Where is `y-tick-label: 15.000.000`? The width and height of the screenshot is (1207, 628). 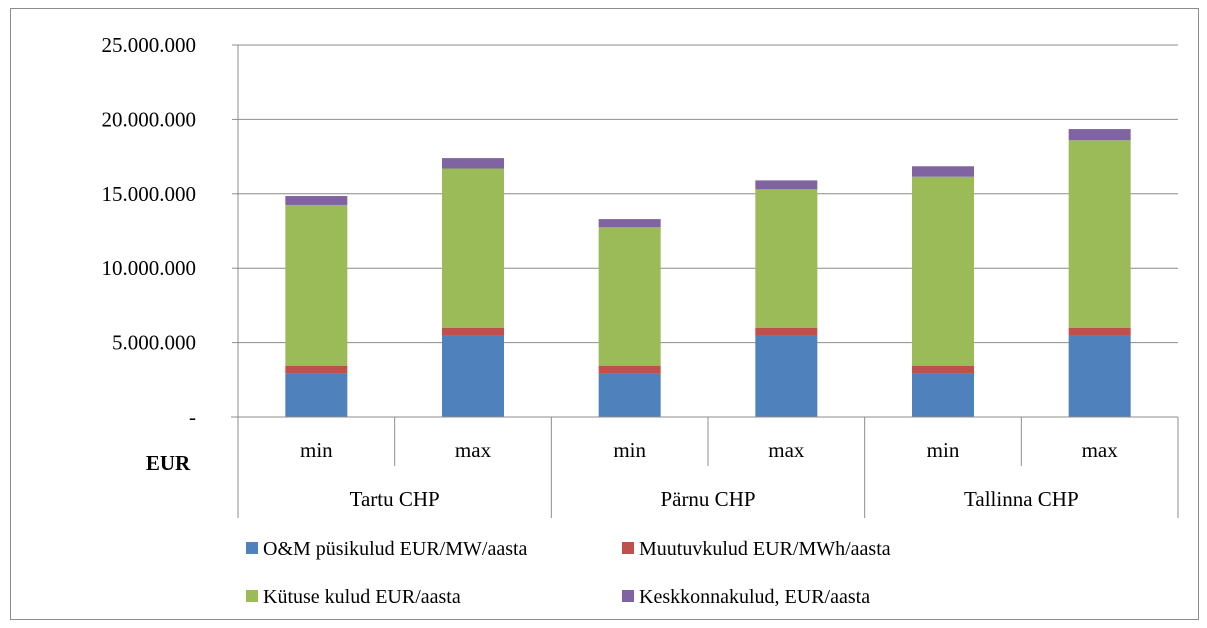
y-tick-label: 15.000.000 is located at coordinates (149, 194).